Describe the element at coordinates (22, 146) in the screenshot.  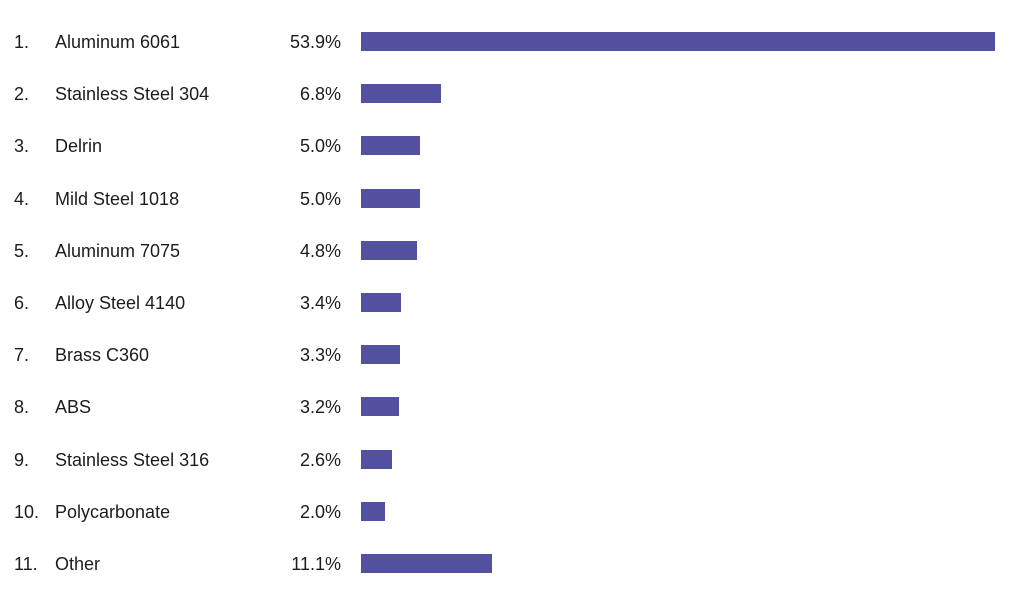
I see `row-rank: 3.` at that location.